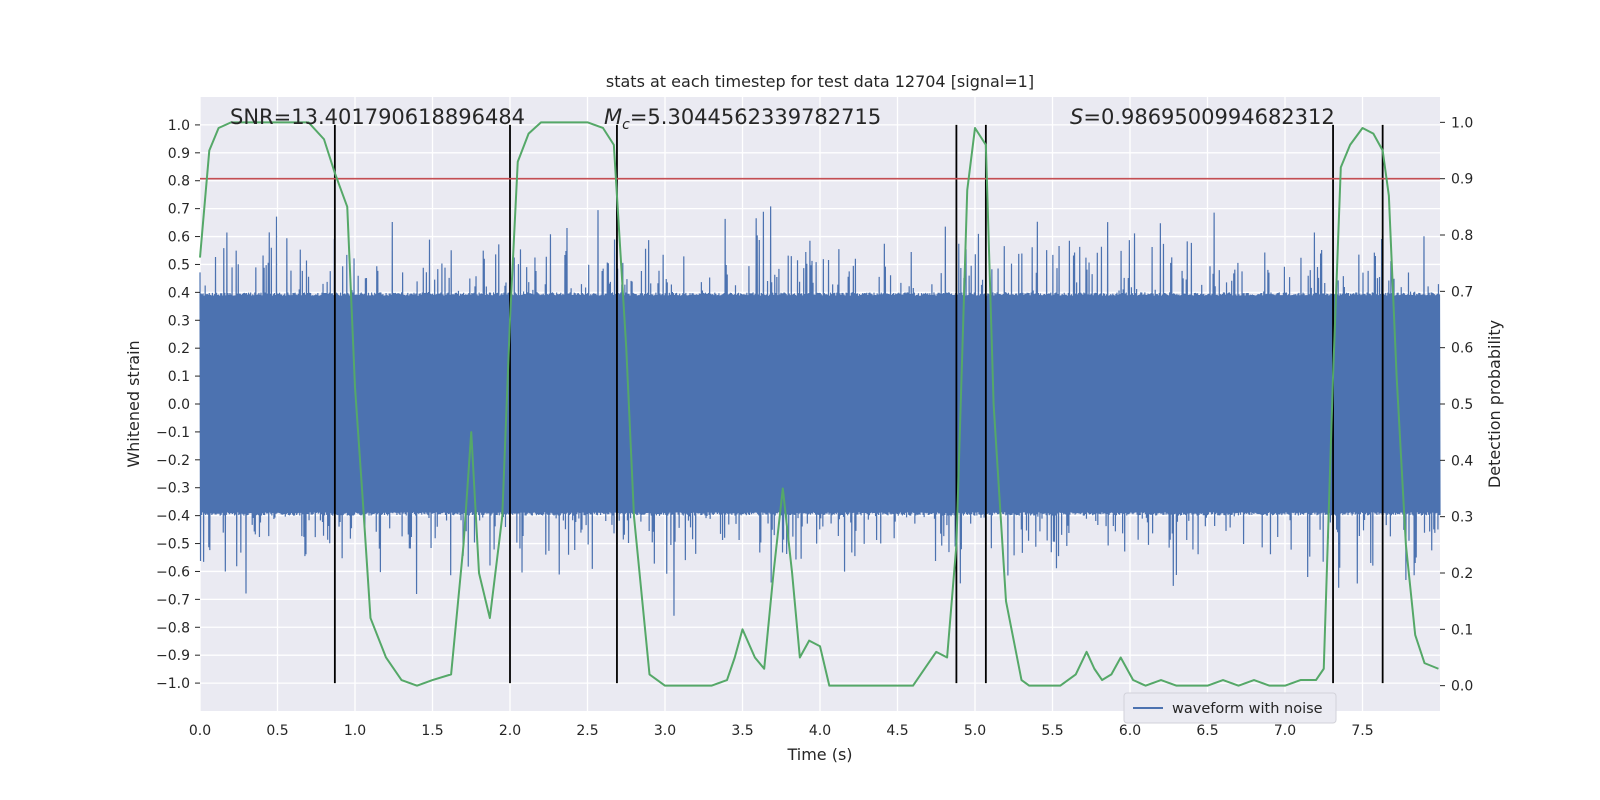  I want to click on y2-tick-label: 0.8, so click(1462, 236).